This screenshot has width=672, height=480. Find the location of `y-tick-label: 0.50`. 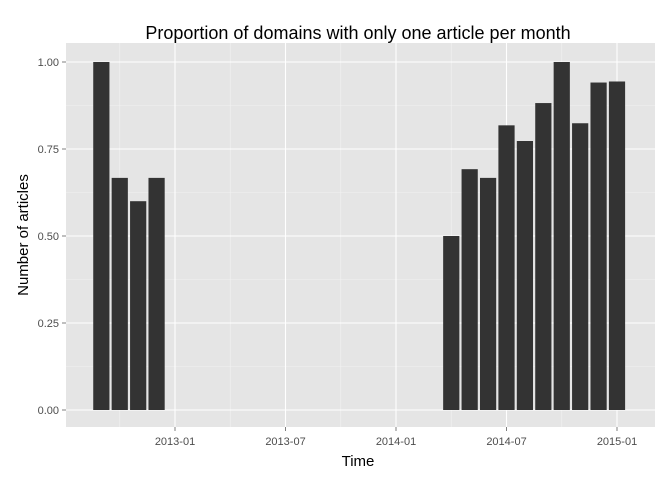

y-tick-label: 0.50 is located at coordinates (48, 237).